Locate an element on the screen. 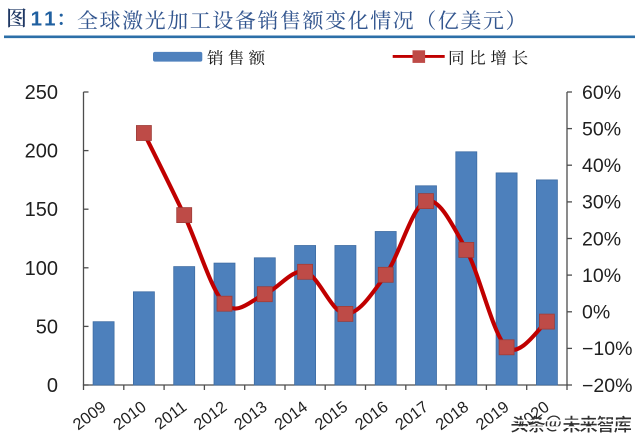 Image resolution: width=640 pixels, height=445 pixels. svg-text: 50% is located at coordinates (601, 129).